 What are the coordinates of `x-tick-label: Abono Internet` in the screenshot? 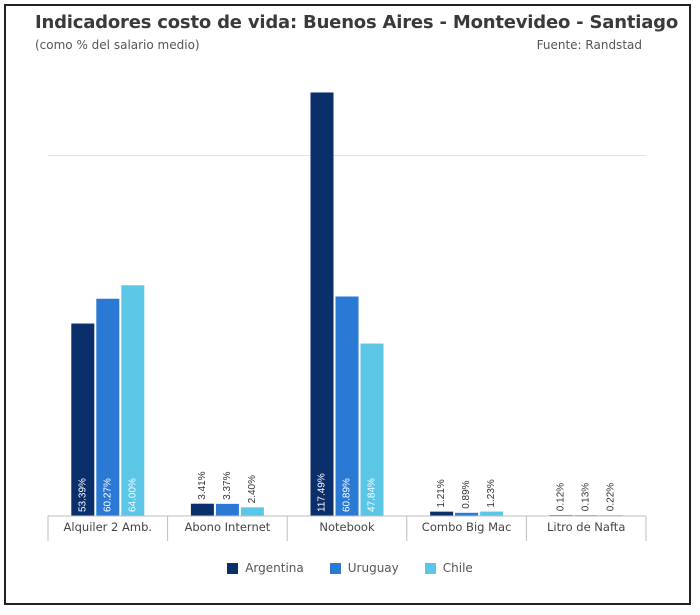 It's located at (227, 527).